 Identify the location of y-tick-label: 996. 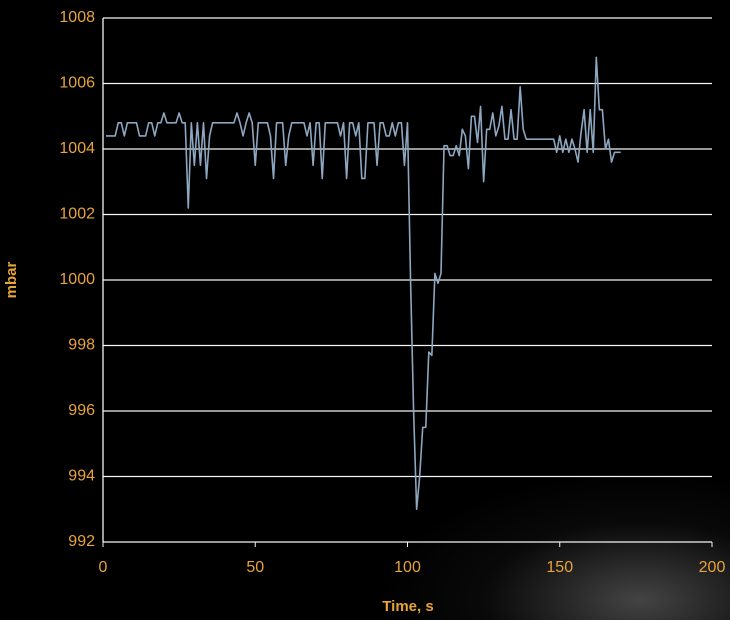
(81, 410).